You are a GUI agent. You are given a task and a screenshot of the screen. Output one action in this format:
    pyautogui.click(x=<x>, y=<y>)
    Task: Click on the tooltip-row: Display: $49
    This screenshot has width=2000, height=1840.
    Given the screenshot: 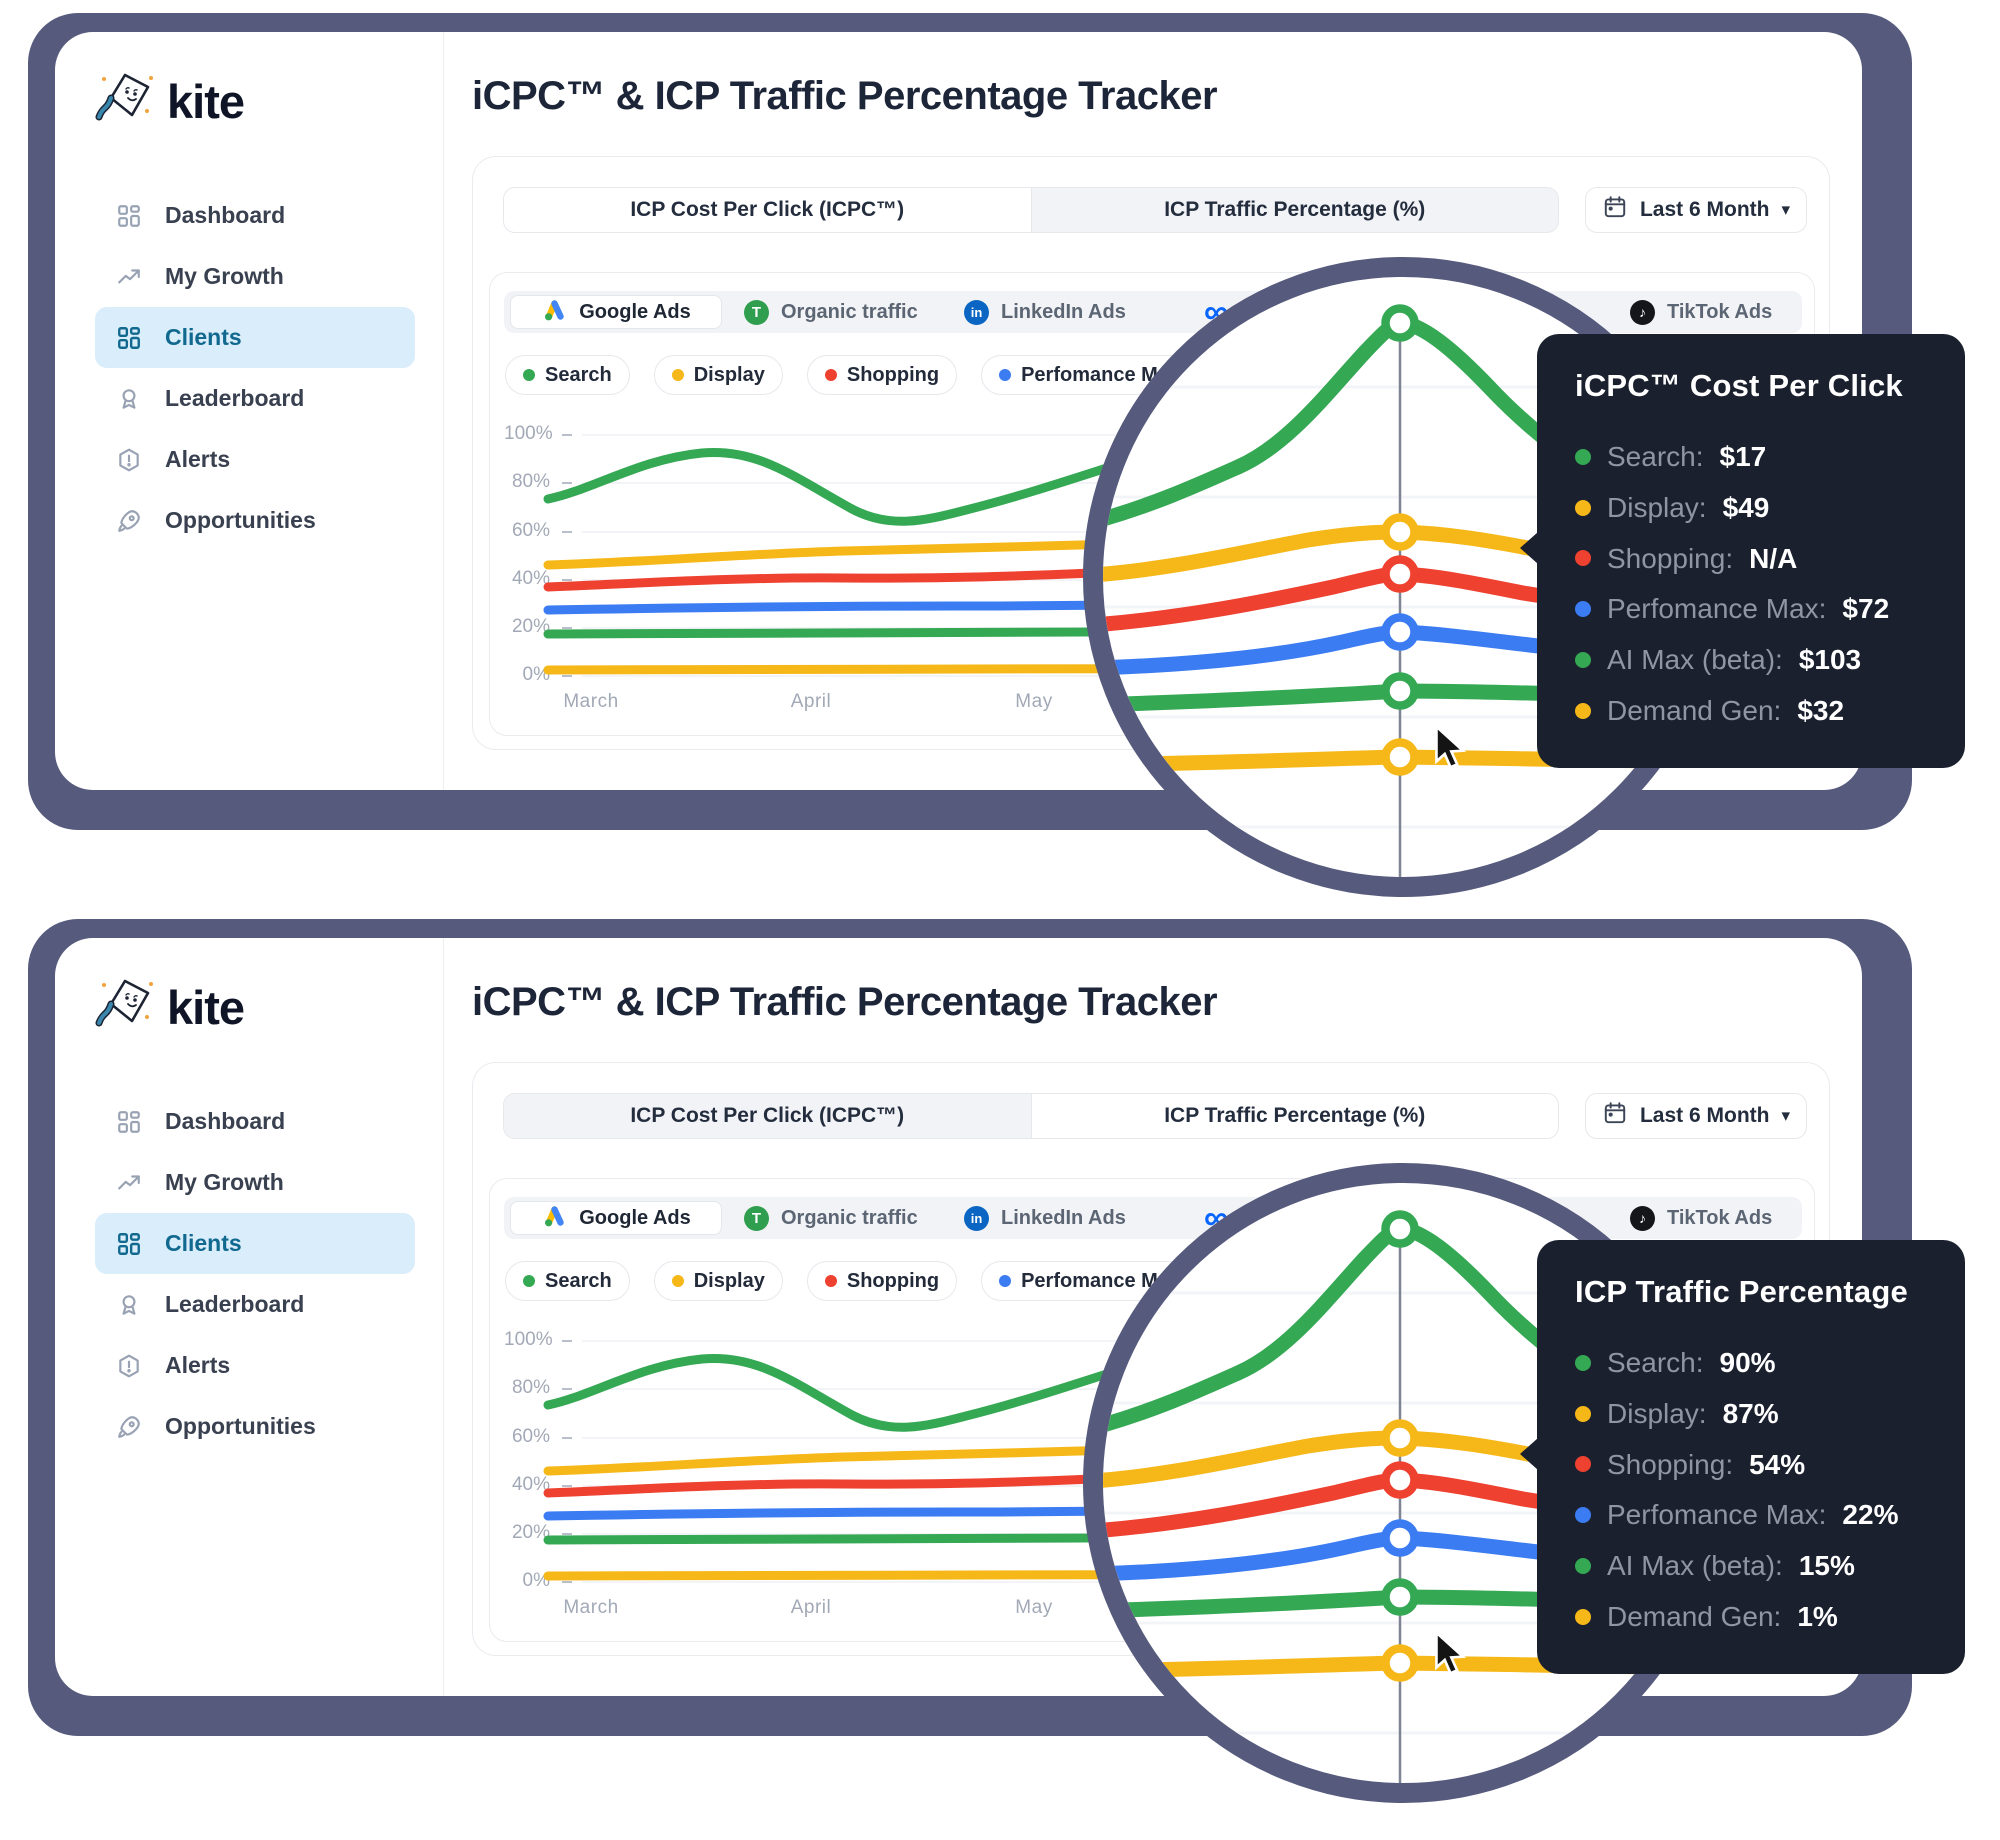 What is the action you would take?
    pyautogui.click(x=1751, y=508)
    